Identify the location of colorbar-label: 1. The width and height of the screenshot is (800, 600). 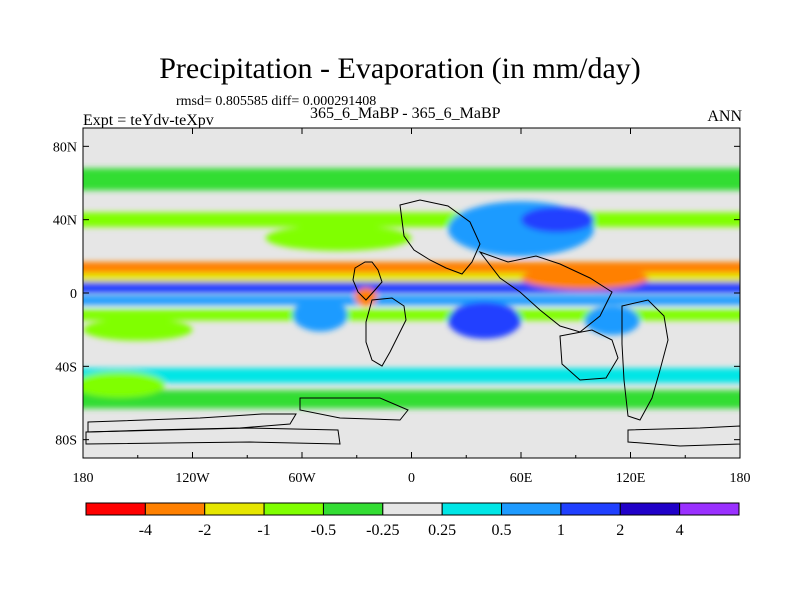
(561, 530).